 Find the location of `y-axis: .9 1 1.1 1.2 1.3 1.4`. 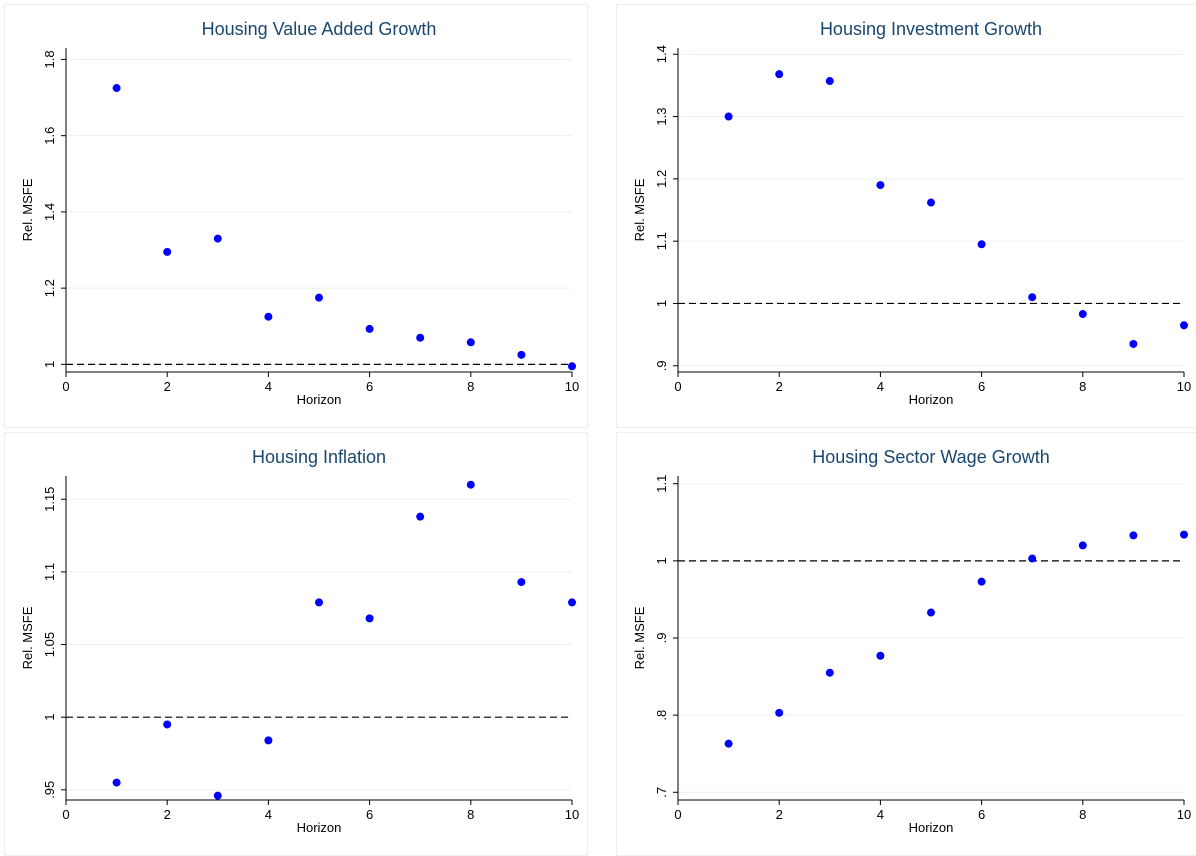

y-axis: .9 1 1.1 1.2 1.3 1.4 is located at coordinates (666, 208).